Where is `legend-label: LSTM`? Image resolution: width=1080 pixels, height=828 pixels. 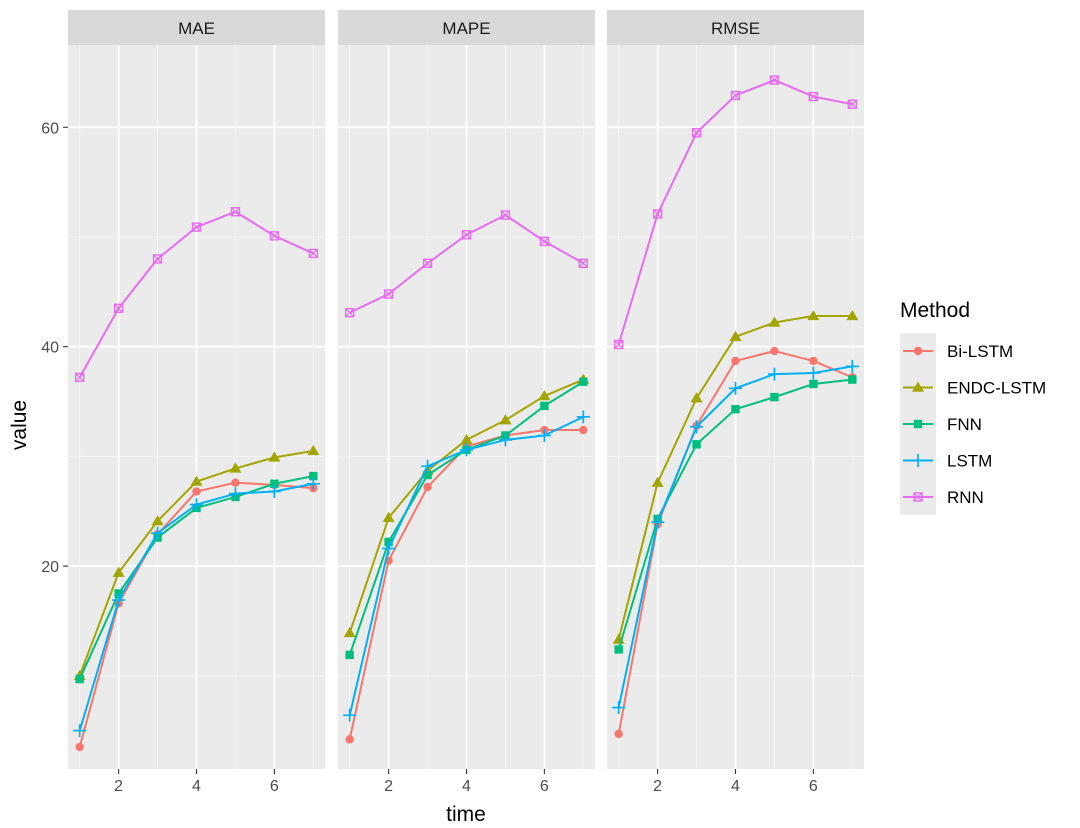 legend-label: LSTM is located at coordinates (969, 461).